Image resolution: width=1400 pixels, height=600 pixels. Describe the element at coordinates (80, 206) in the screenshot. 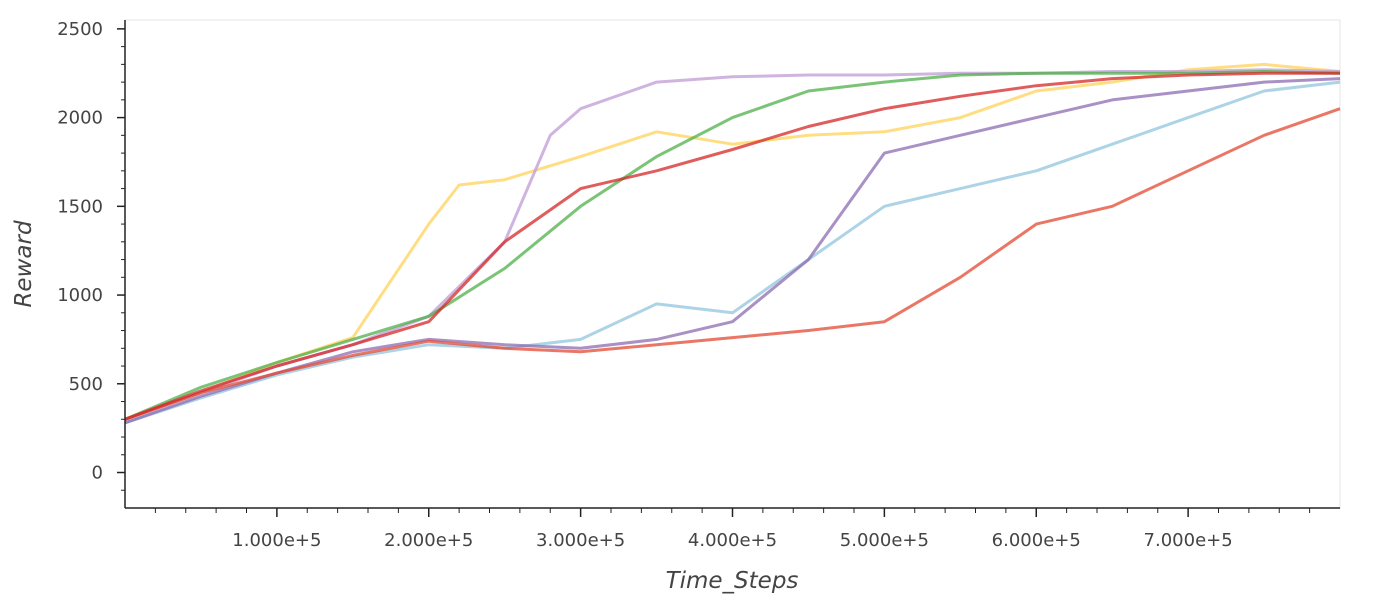

I see `y-tick-label: 1500` at that location.